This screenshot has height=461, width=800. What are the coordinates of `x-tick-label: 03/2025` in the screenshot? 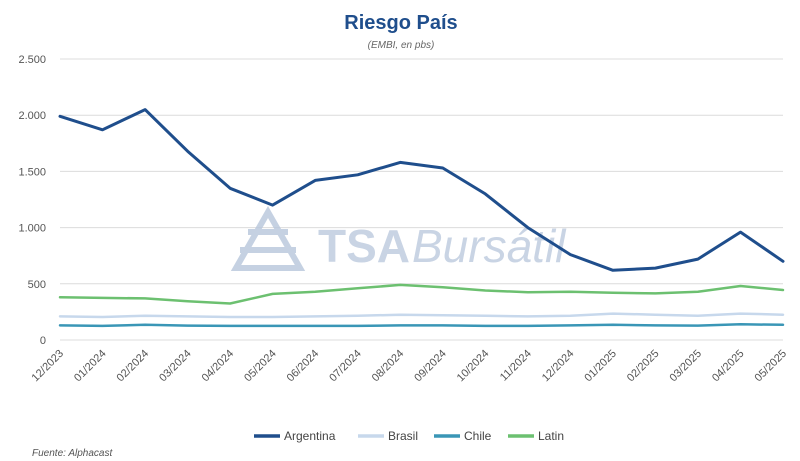 It's located at (685, 366).